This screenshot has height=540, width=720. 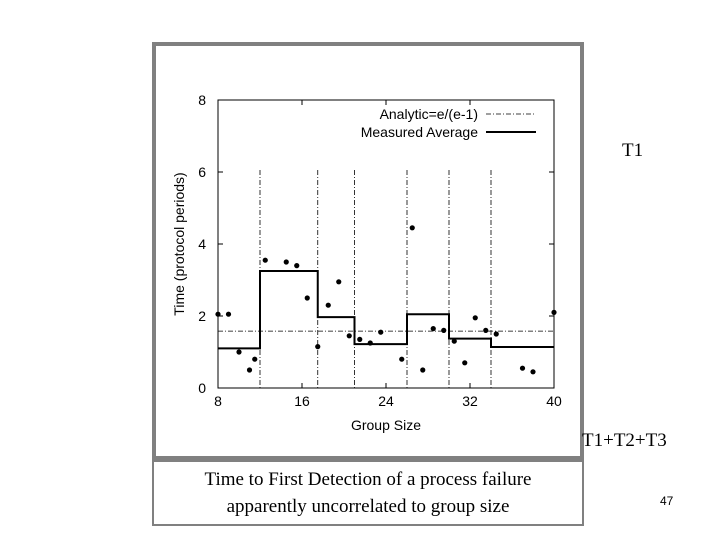 What do you see at coordinates (179, 243) in the screenshot?
I see `y-axis-label: Time (protocol periods)` at bounding box center [179, 243].